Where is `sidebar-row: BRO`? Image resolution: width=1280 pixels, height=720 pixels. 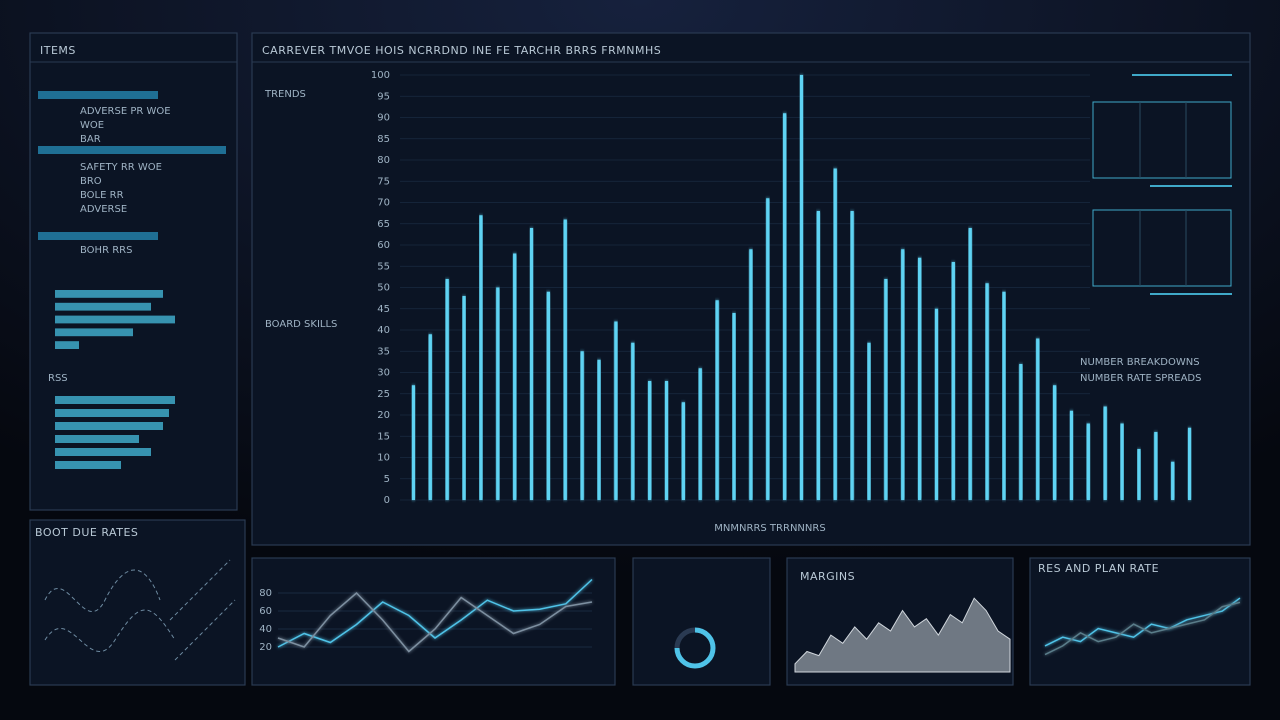
sidebar-row: BRO is located at coordinates (91, 181).